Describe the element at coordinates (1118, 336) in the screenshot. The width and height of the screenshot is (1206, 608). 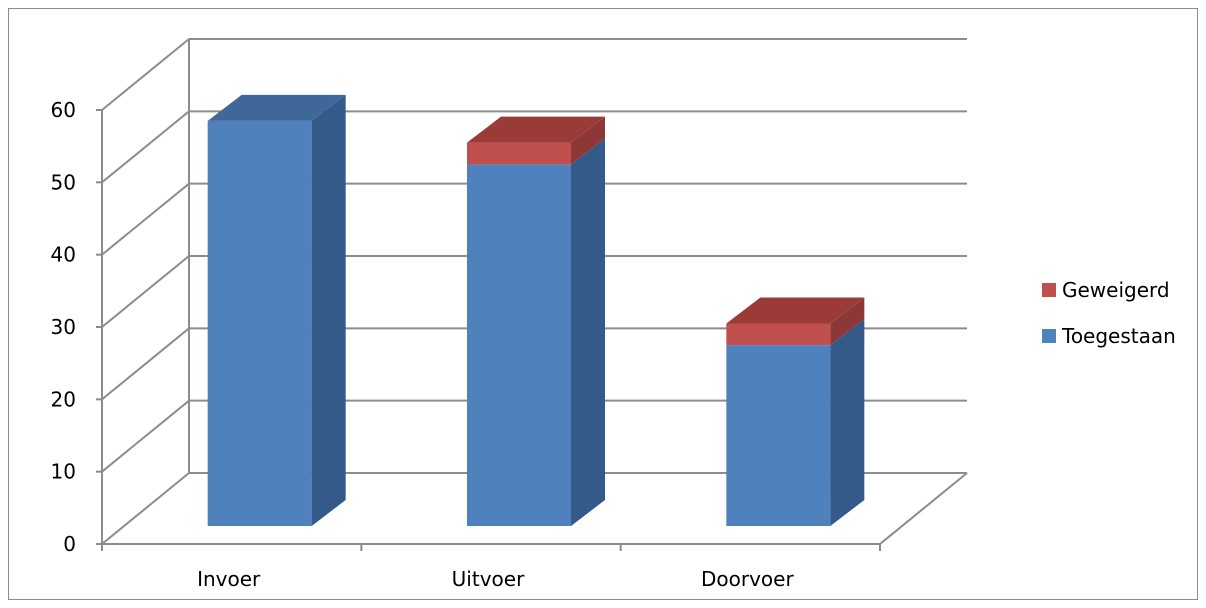
I see `legend-label-toegestaan: Toegestaan` at that location.